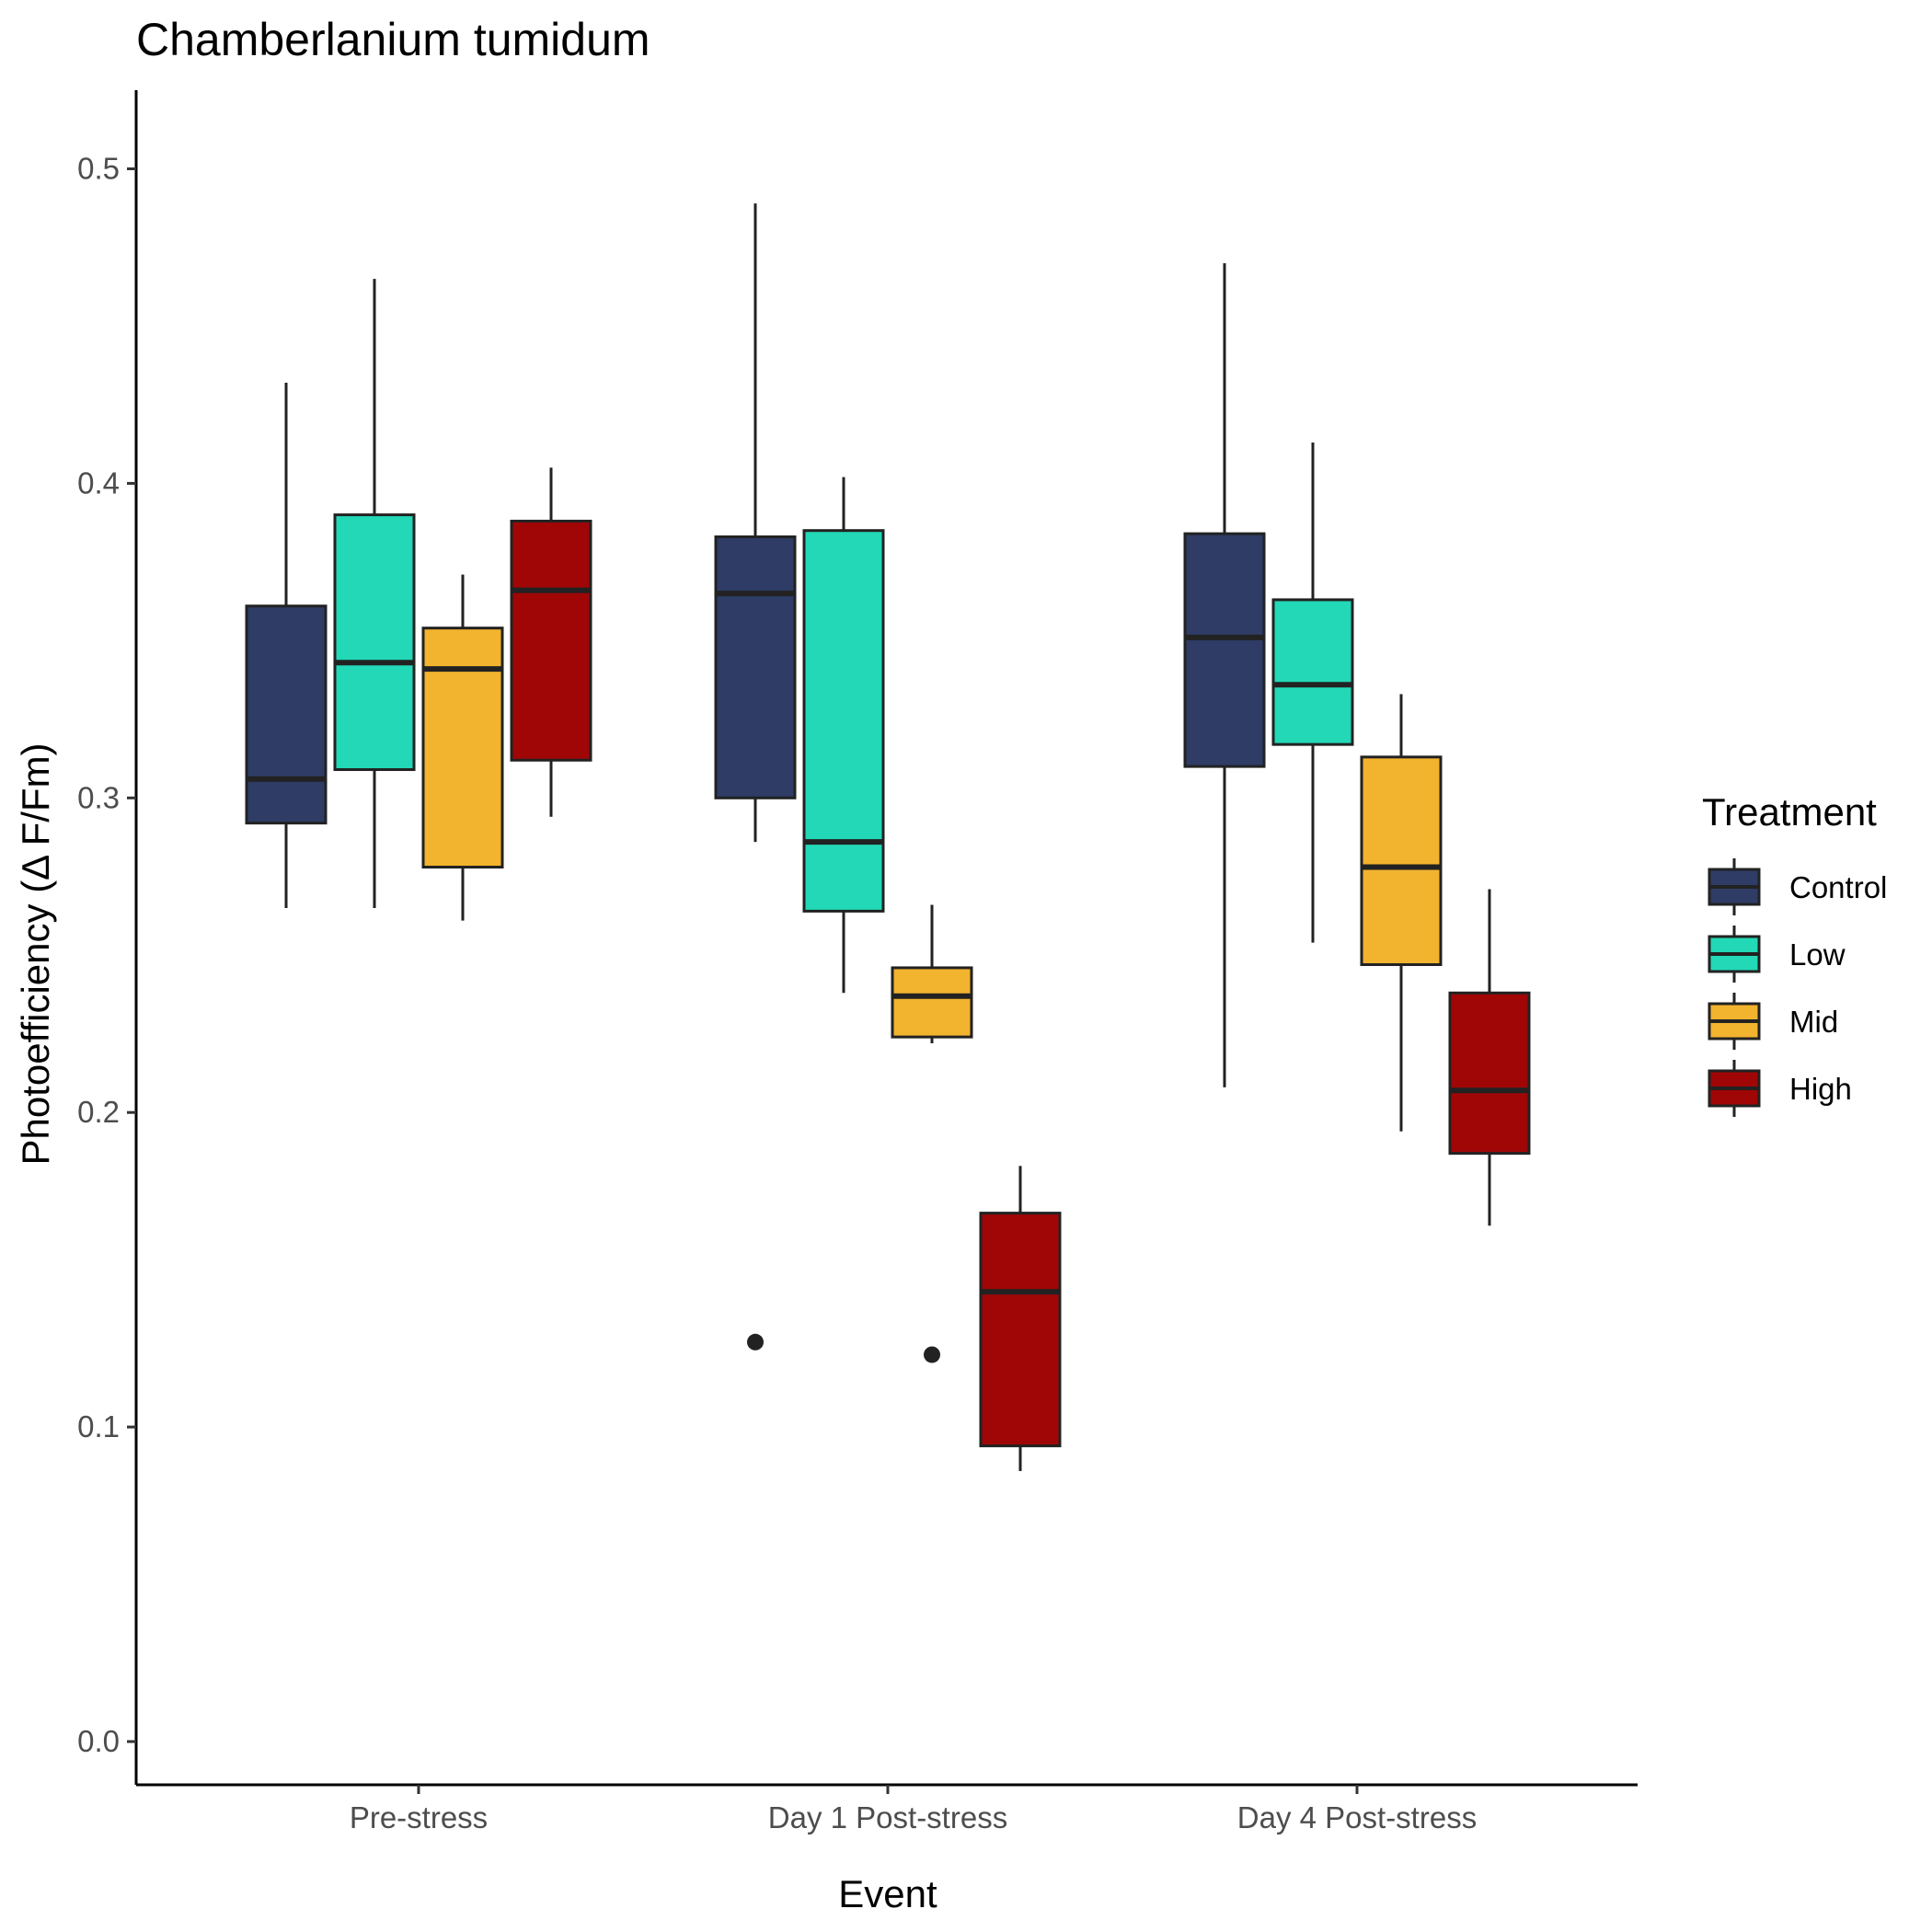 This screenshot has height=1932, width=1932. I want to click on x-axis-title: Event, so click(887, 1893).